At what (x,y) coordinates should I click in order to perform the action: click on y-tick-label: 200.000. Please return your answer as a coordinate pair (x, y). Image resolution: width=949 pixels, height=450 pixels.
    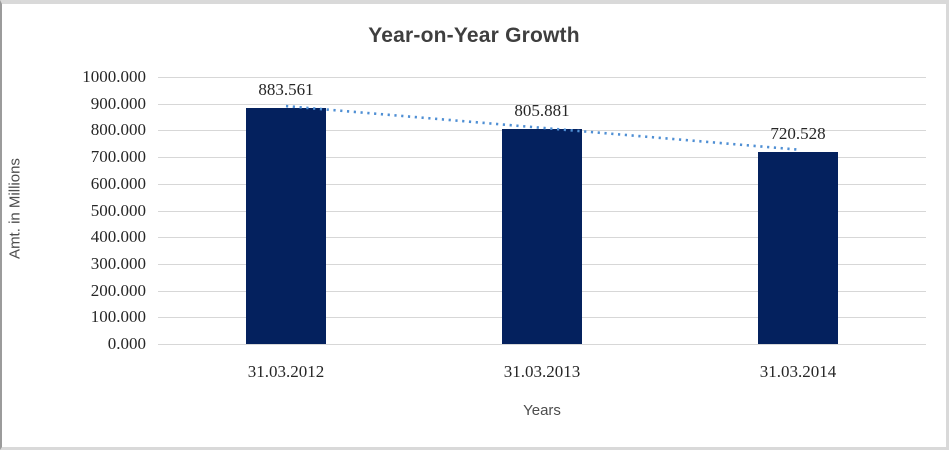
    Looking at the image, I should click on (118, 290).